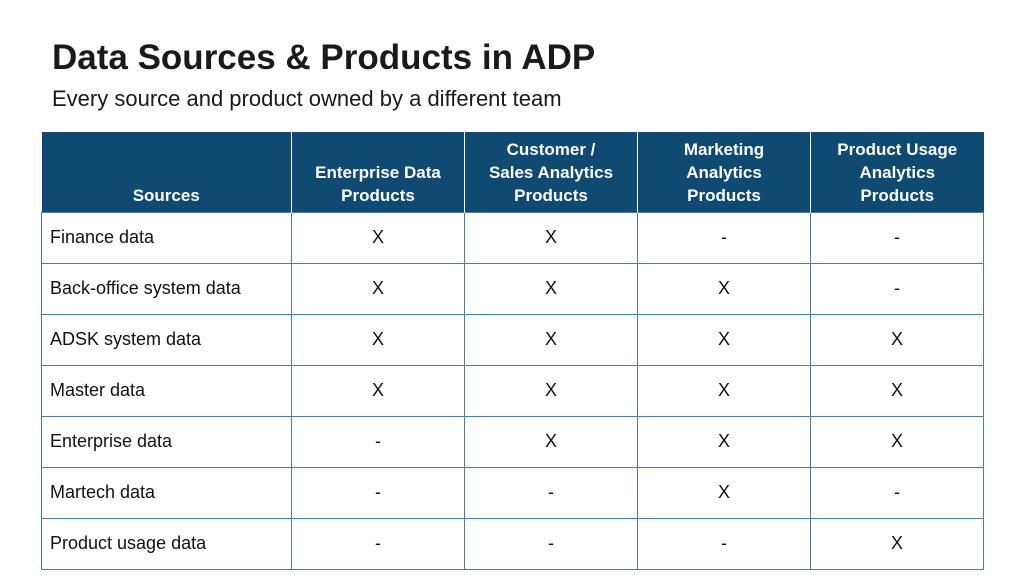 This screenshot has width=1024, height=575. I want to click on source-cell: Enterprise data, so click(166, 441).